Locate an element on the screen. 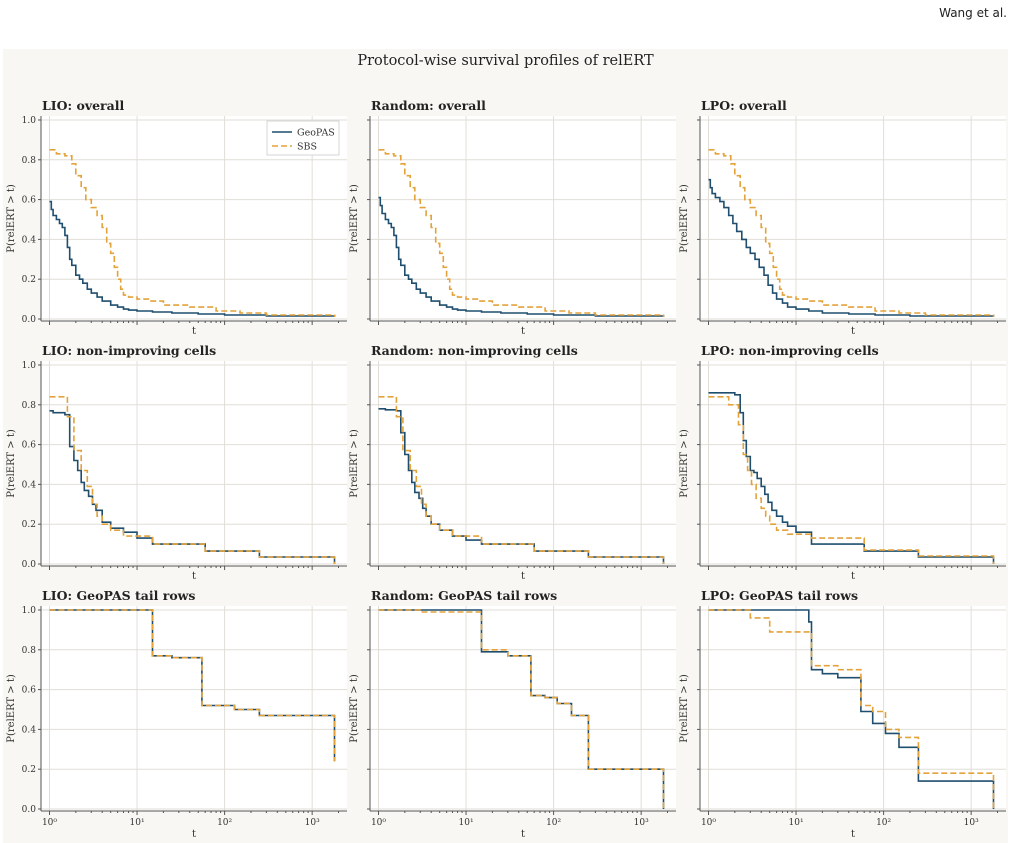 This screenshot has width=1015, height=843. legend-label: GeoPAS is located at coordinates (316, 133).